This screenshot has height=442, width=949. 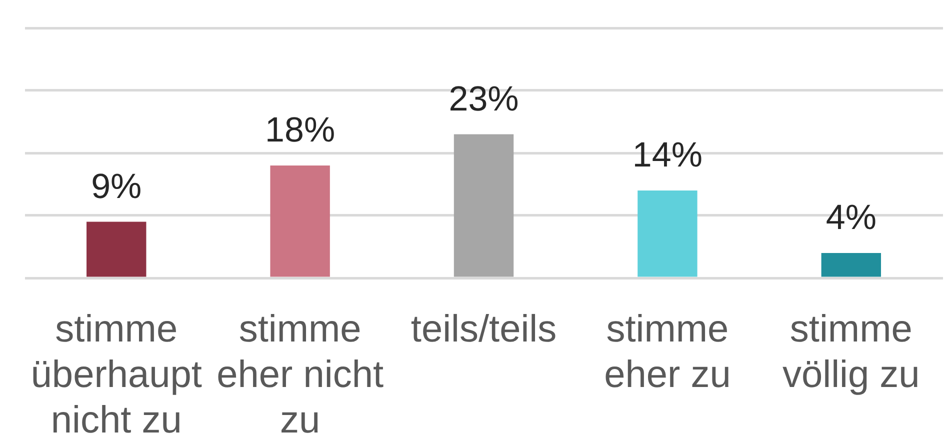 I want to click on data-label: 14%, so click(x=667, y=155).